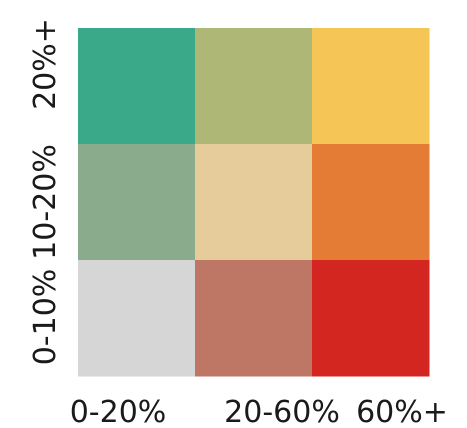  I want to click on x-tick-label-1: 0-20%, so click(118, 411).